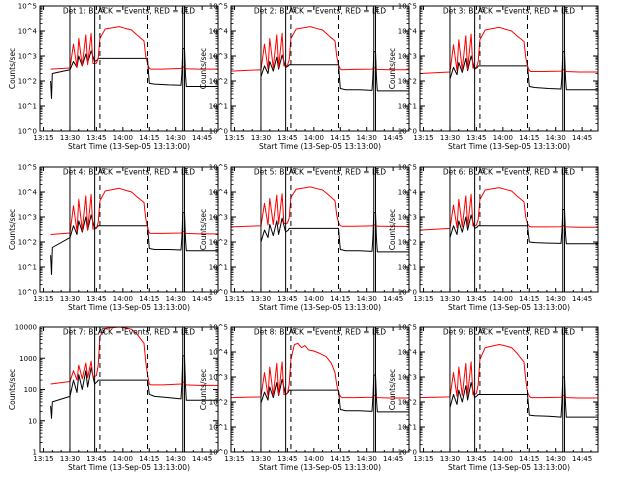  Describe the element at coordinates (30, 390) in the screenshot. I see `y-tick-label: 100` at that location.